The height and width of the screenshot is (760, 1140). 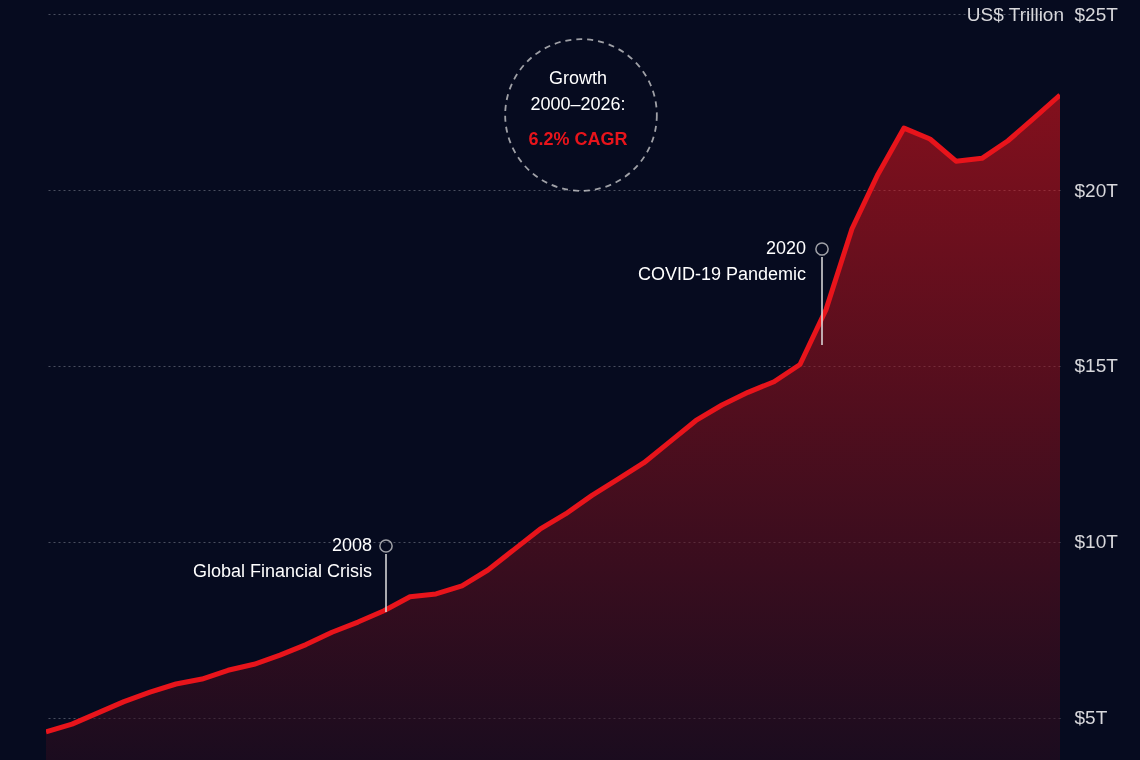 I want to click on annotation: 2020 COVID-19 Pandemic, so click(x=721, y=261).